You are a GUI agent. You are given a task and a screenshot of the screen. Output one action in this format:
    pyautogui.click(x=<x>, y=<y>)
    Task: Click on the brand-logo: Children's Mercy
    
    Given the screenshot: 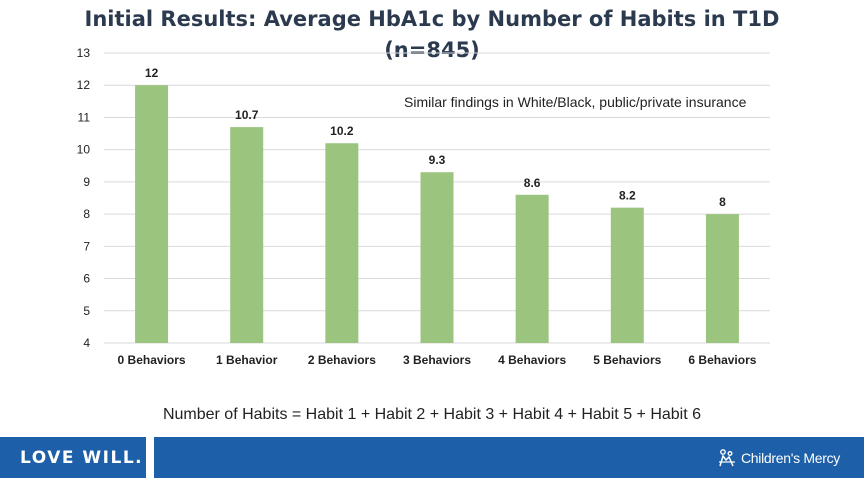 What is the action you would take?
    pyautogui.click(x=778, y=458)
    